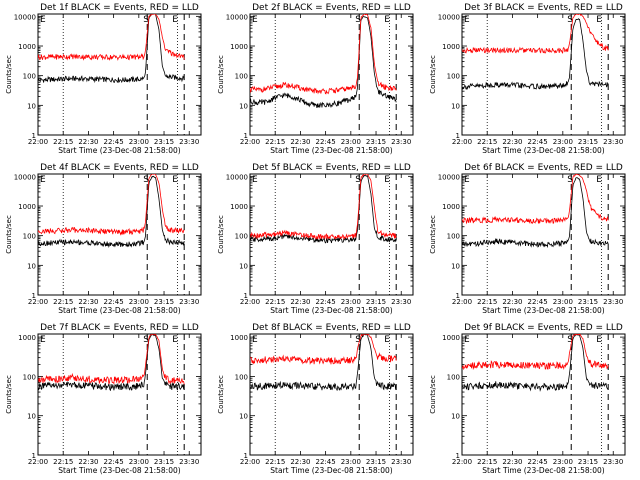 This screenshot has width=640, height=480. Describe the element at coordinates (543, 328) in the screenshot. I see `panel-title: Det 9f BLACK = Events, RED = LLD` at that location.